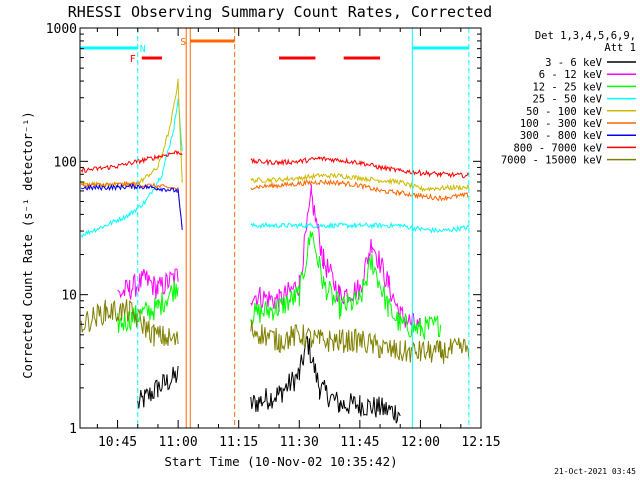 This screenshot has width=640, height=480. I want to click on legend-label: 12 - 25 keV, so click(567, 87).